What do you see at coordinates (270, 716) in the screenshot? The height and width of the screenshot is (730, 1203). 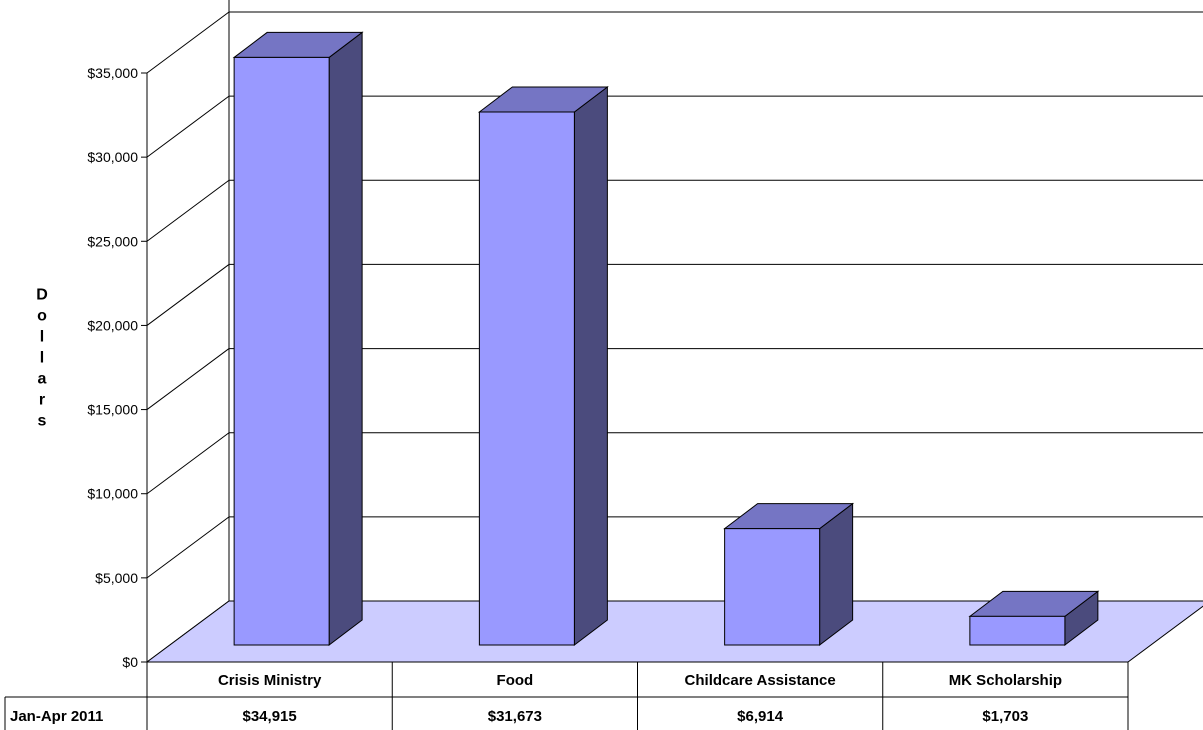 I see `data-label: $34,915` at bounding box center [270, 716].